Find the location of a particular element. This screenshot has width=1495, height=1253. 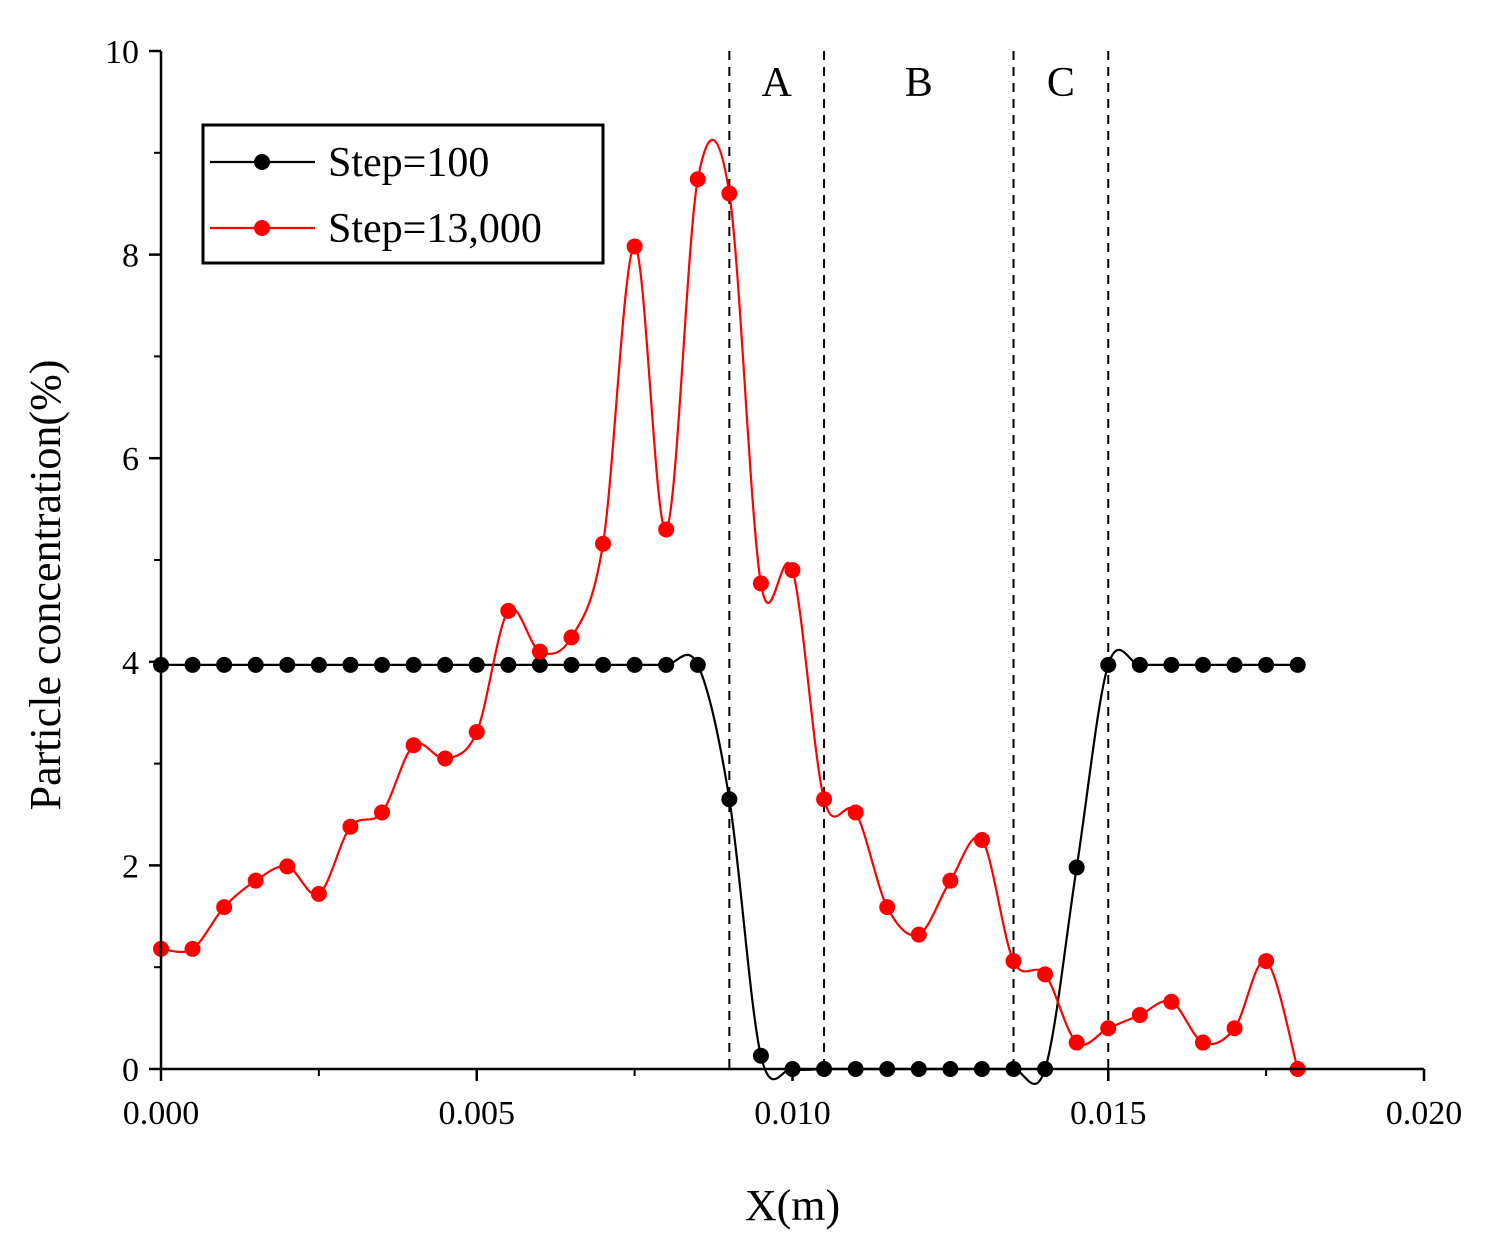

legend-label: Step=100 is located at coordinates (408, 163).